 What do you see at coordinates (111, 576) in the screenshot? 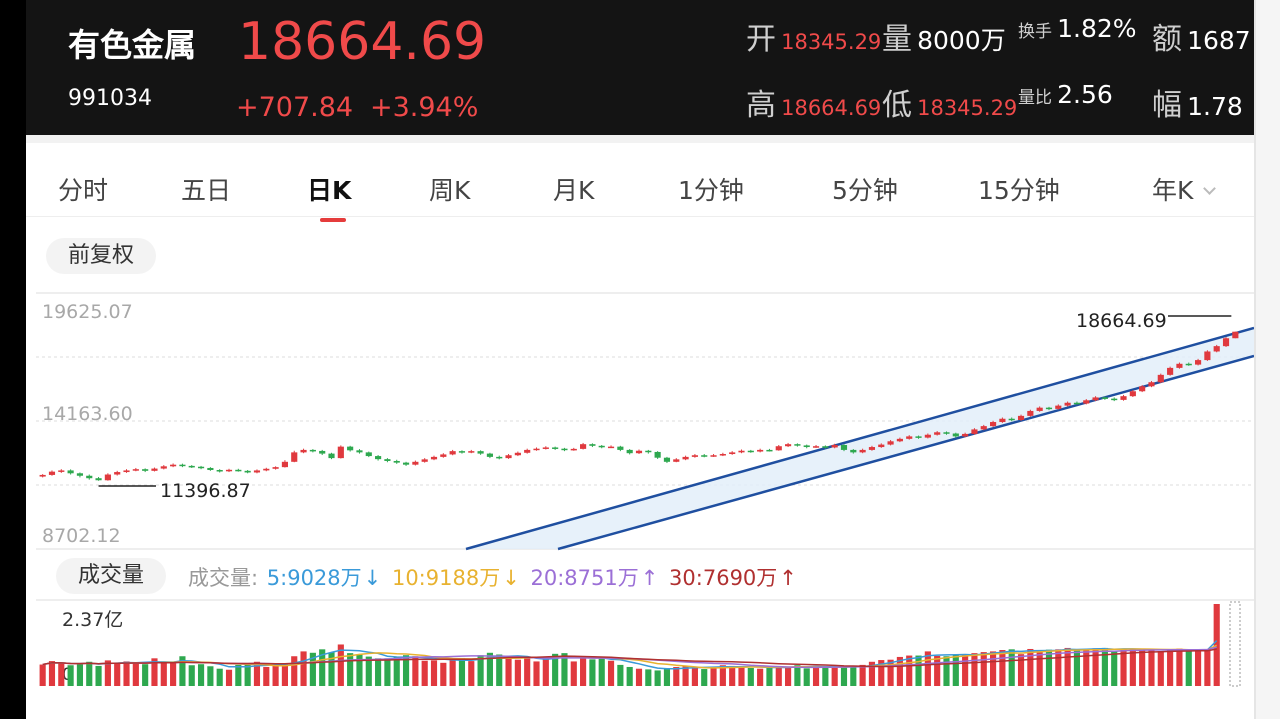
I see `volume-indicator-button: 成交量` at bounding box center [111, 576].